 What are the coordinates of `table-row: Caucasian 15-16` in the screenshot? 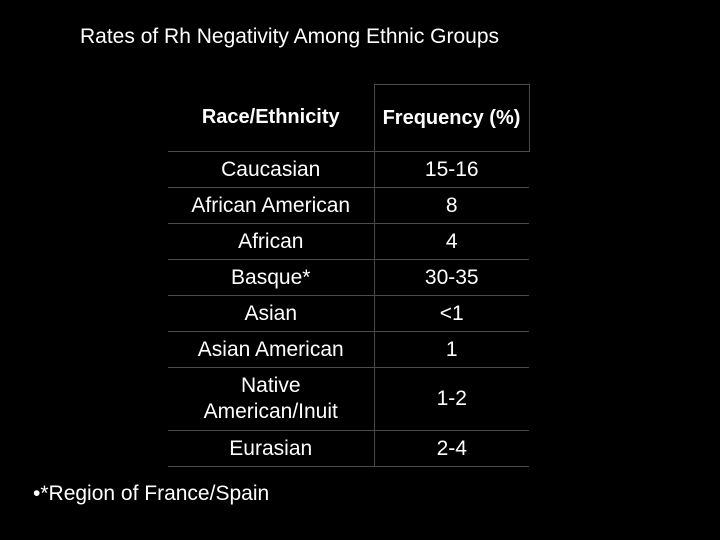 It's located at (348, 169).